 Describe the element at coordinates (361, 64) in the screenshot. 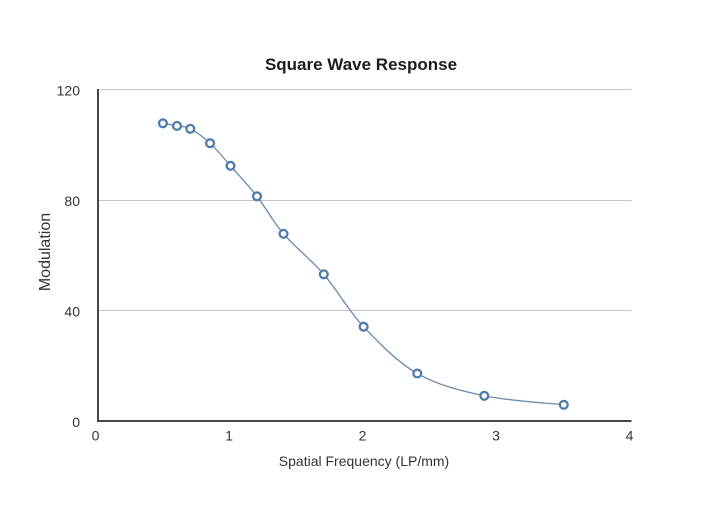

I see `svg-text: Square Wave Response` at that location.